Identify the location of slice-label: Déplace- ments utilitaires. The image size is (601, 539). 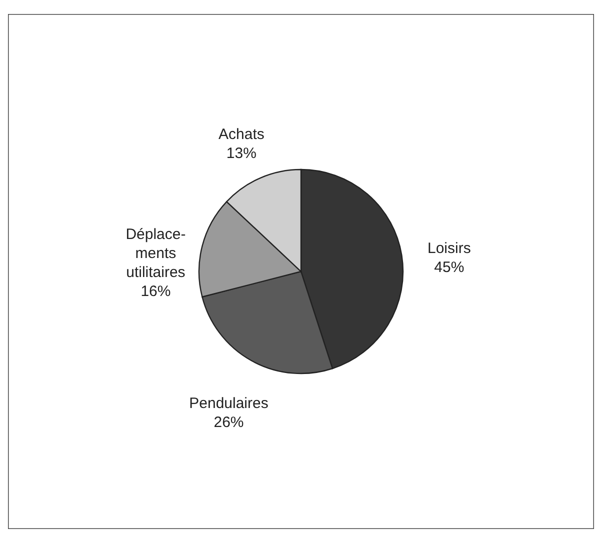
(156, 254).